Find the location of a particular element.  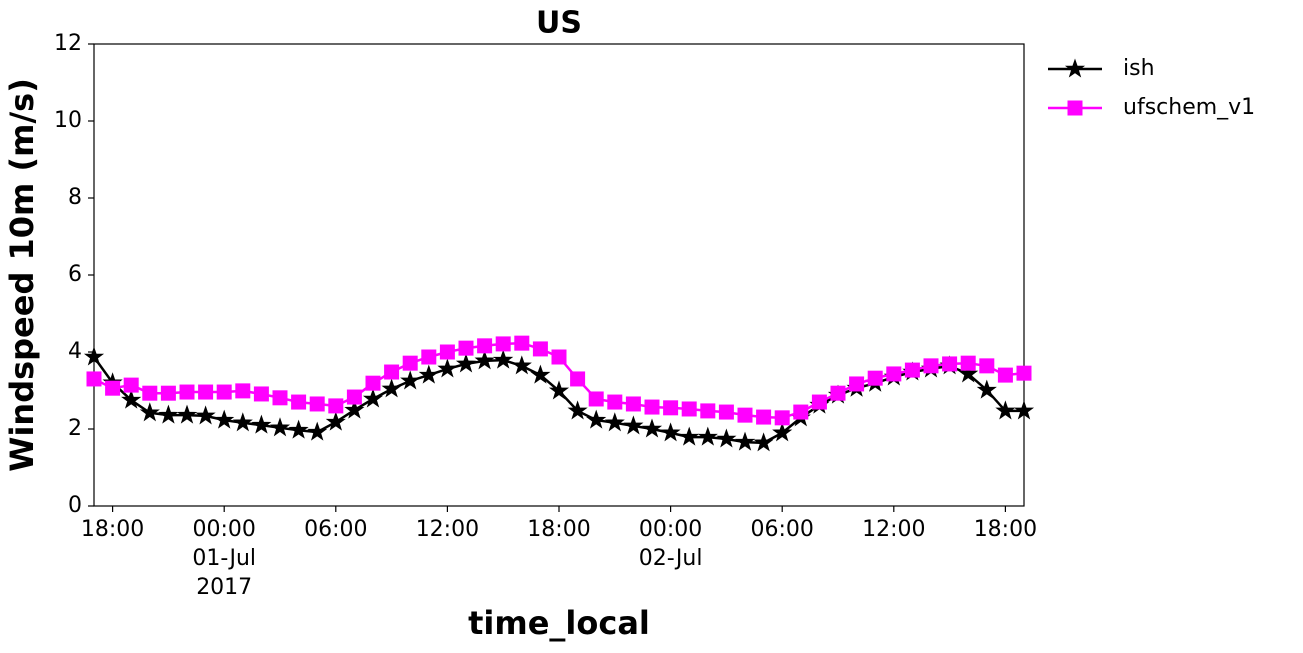

series-line is located at coordinates (558, 400).